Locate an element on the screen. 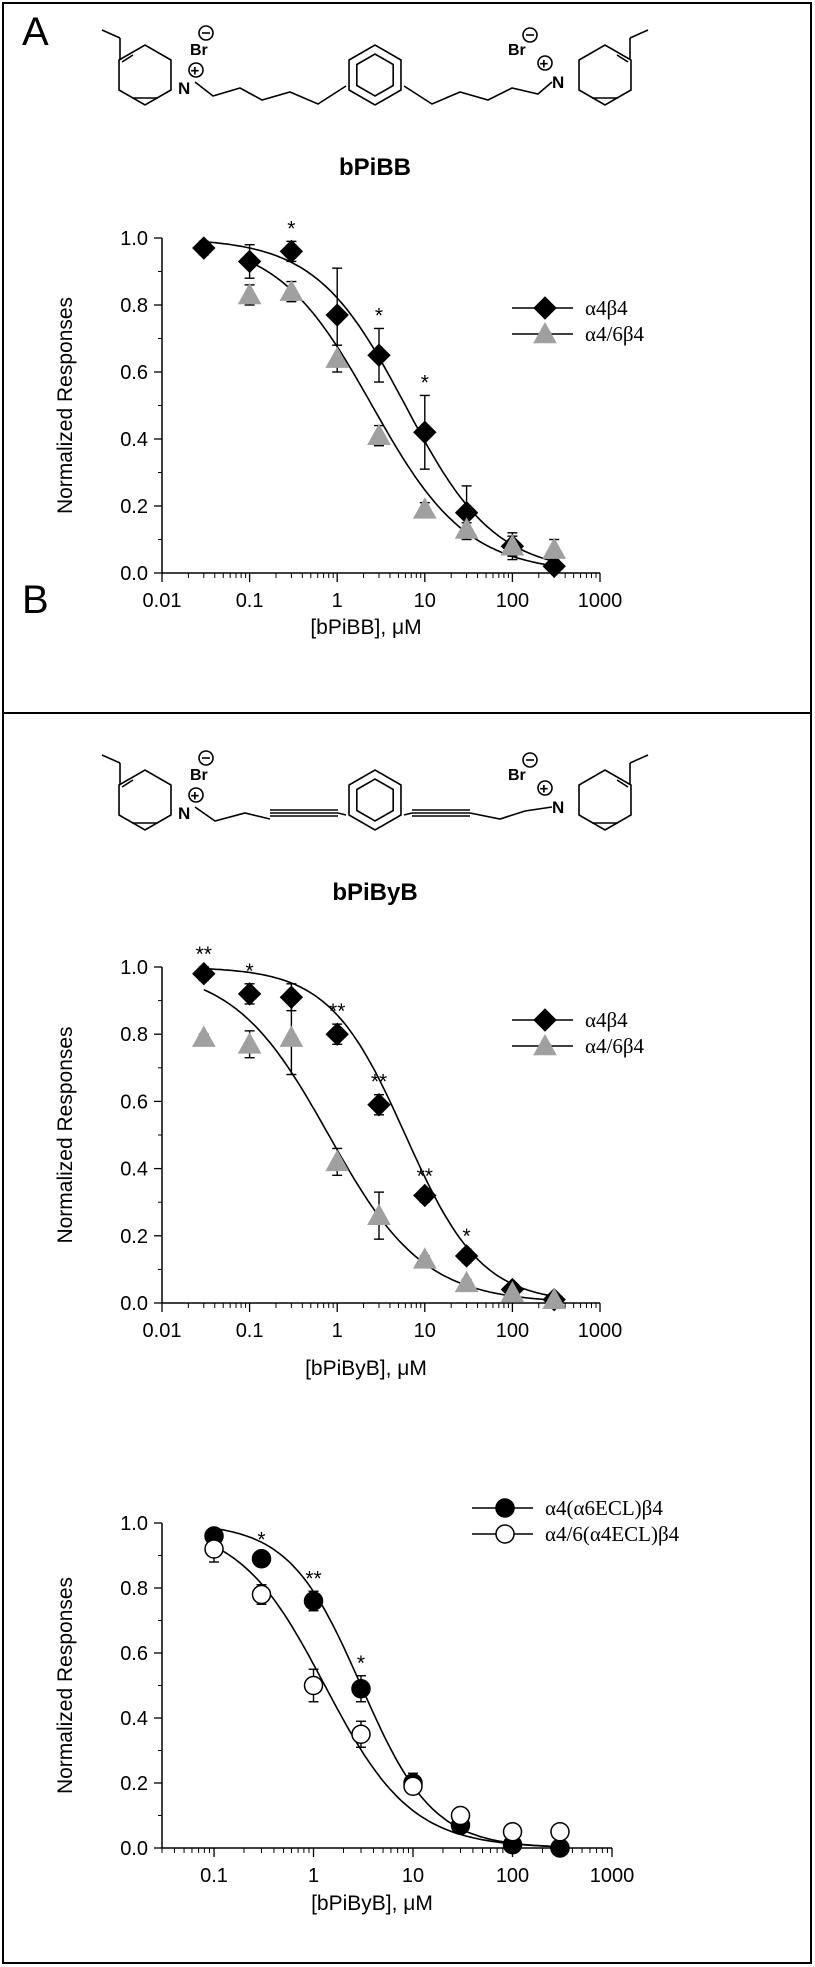  plus-sign: + is located at coordinates (195, 796).